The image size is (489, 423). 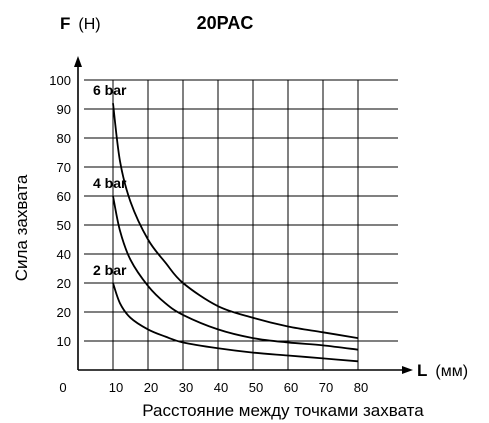 I want to click on series-labels: 6 bar 4 bar 2 bar, so click(x=110, y=180).